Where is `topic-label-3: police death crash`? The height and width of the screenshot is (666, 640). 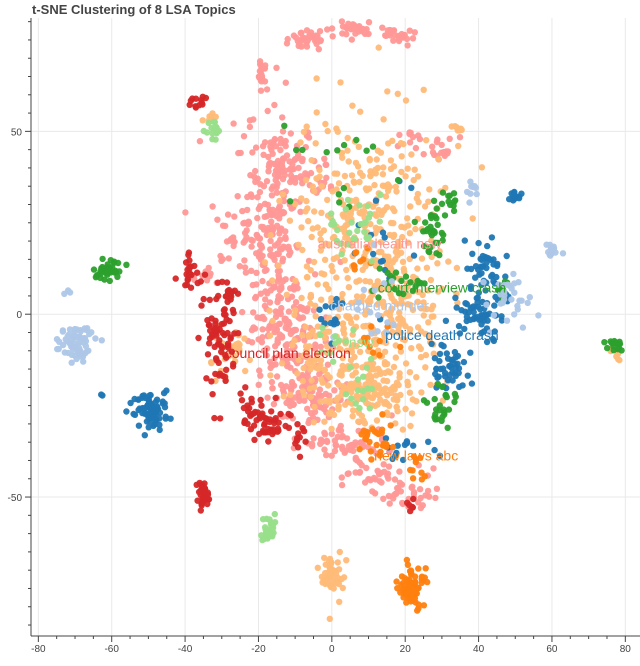 topic-label-3: police death crash is located at coordinates (442, 335).